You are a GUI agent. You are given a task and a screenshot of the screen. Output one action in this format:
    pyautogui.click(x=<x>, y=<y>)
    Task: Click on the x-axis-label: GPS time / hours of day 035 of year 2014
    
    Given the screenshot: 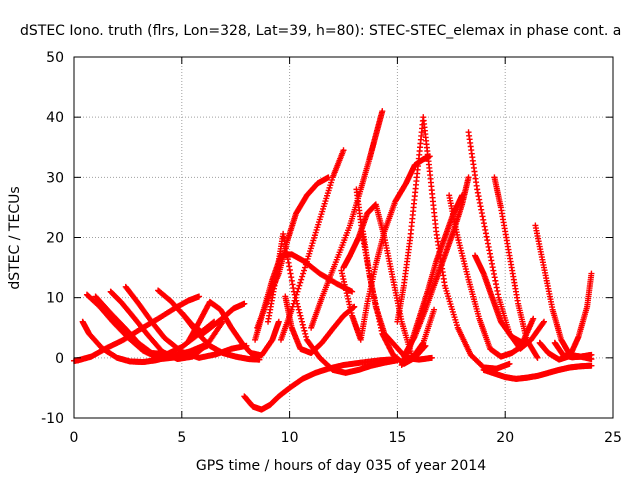 What is the action you would take?
    pyautogui.click(x=341, y=466)
    